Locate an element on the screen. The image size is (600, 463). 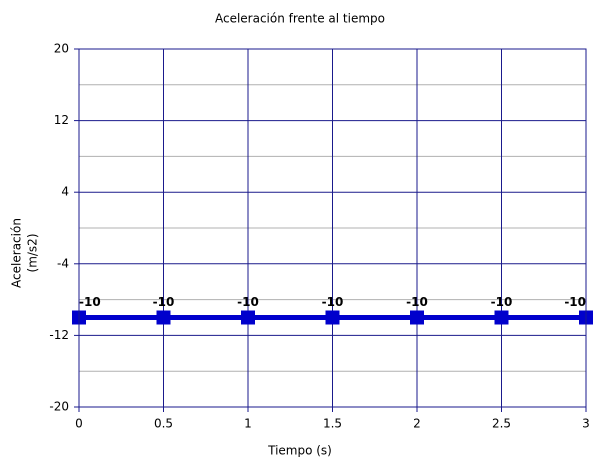
y-tick-label: -12 is located at coordinates (59, 335).